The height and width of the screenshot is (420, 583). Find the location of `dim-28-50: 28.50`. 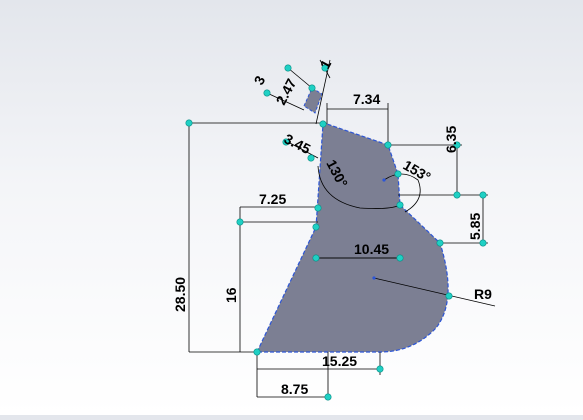

dim-28-50: 28.50 is located at coordinates (180, 294).